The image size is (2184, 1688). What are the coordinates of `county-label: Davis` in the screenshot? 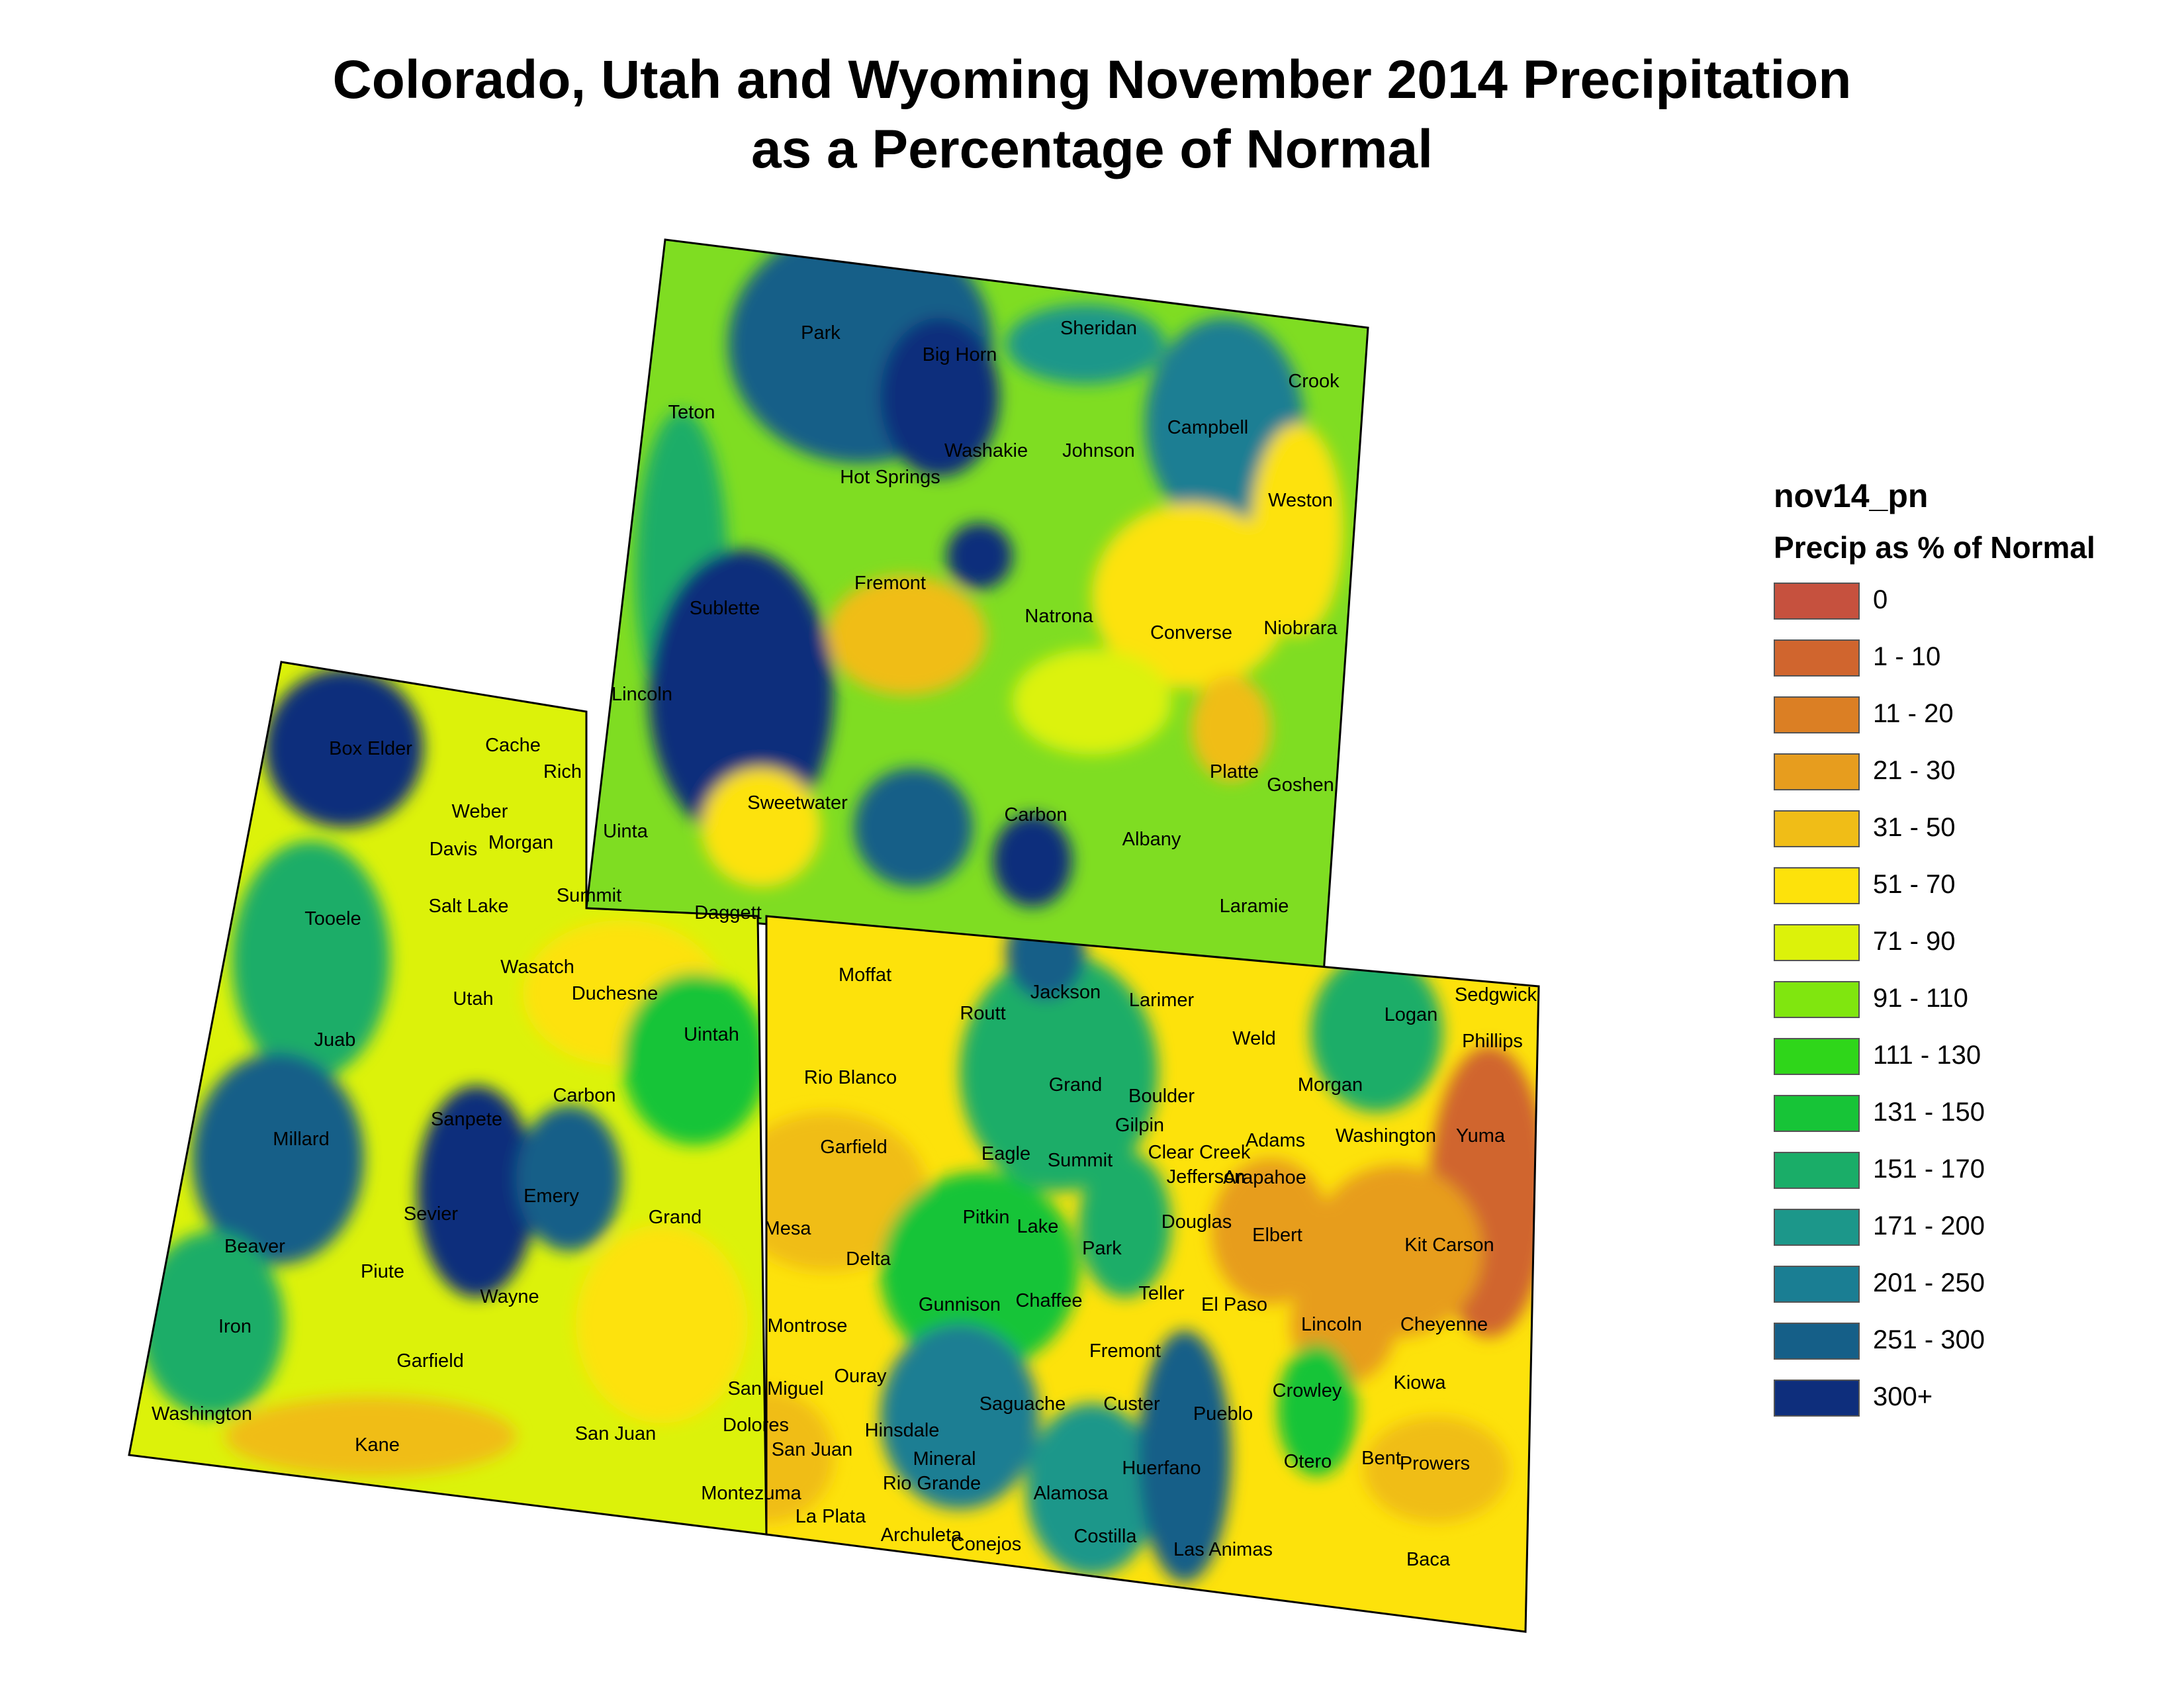 It's located at (454, 849).